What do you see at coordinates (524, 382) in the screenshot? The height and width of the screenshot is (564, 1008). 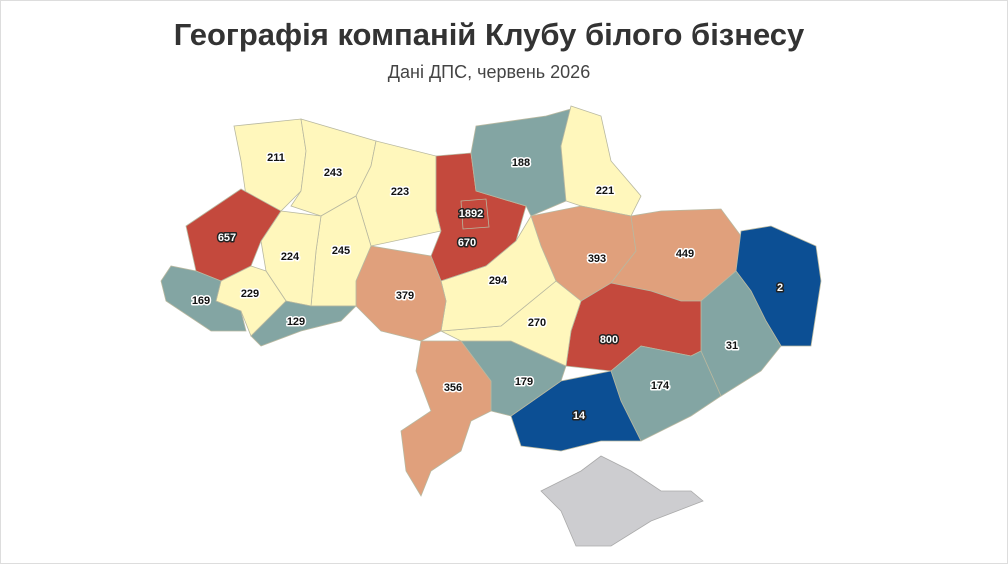 I see `region-label: 179` at bounding box center [524, 382].